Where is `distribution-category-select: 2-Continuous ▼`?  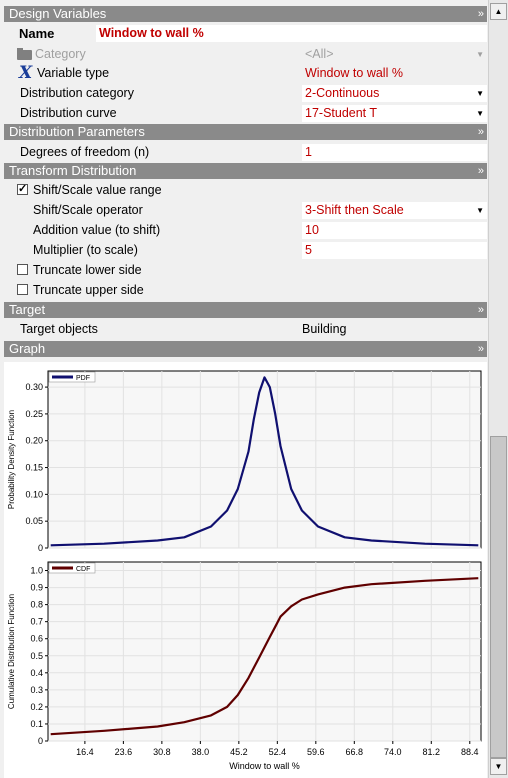 distribution-category-select: 2-Continuous ▼ is located at coordinates (394, 93).